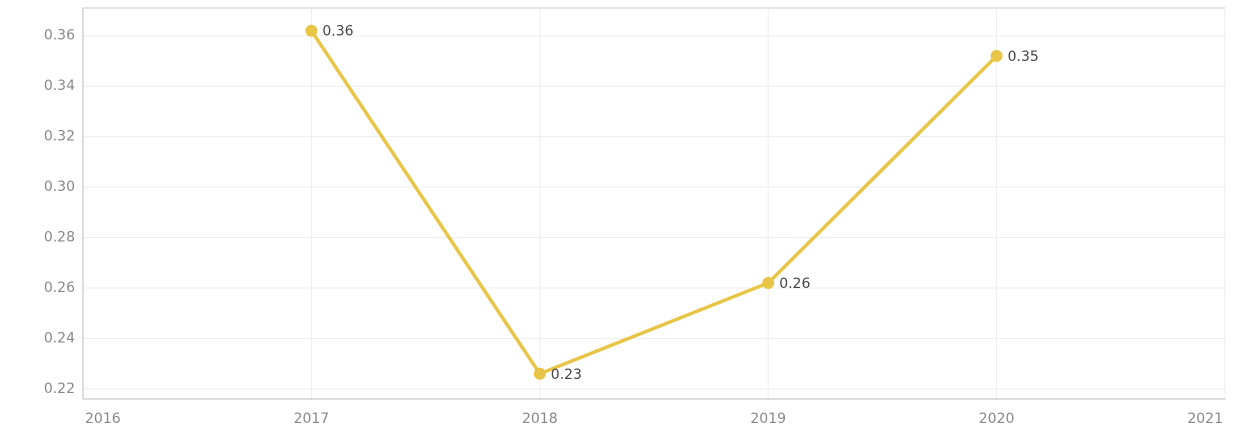 The image size is (1233, 430). I want to click on x-tick-label: 2020, so click(997, 419).